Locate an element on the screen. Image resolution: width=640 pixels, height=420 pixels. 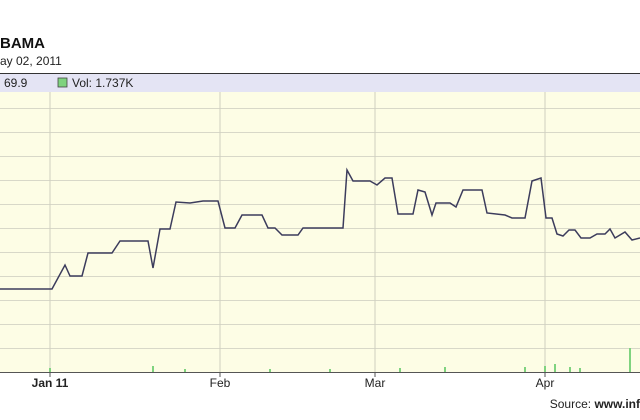
source: Source: www.inf is located at coordinates (595, 404).